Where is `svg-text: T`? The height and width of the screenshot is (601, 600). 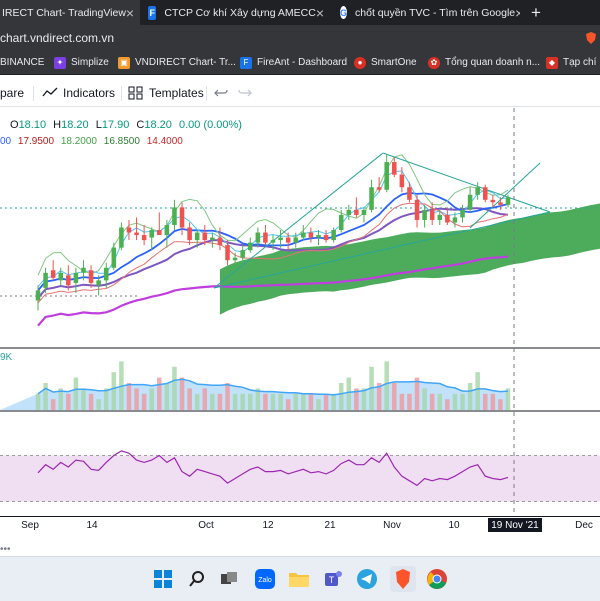 svg-text: T is located at coordinates (332, 580).